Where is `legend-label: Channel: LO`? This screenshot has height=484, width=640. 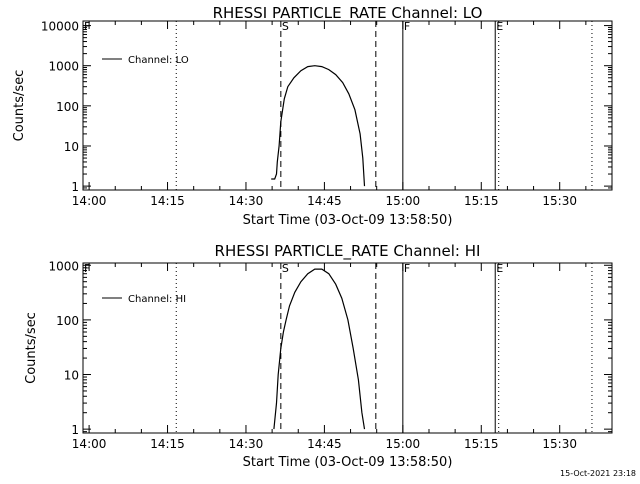 legend-label: Channel: LO is located at coordinates (158, 60).